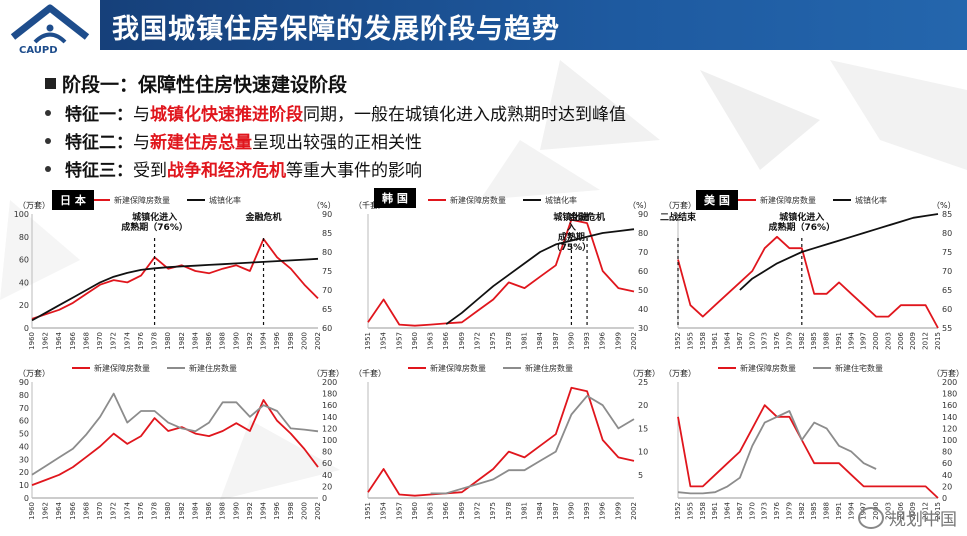 Image resolution: width=967 pixels, height=536 pixels. What do you see at coordinates (765, 341) in the screenshot?
I see `x-tick-label: 1973` at bounding box center [765, 341].